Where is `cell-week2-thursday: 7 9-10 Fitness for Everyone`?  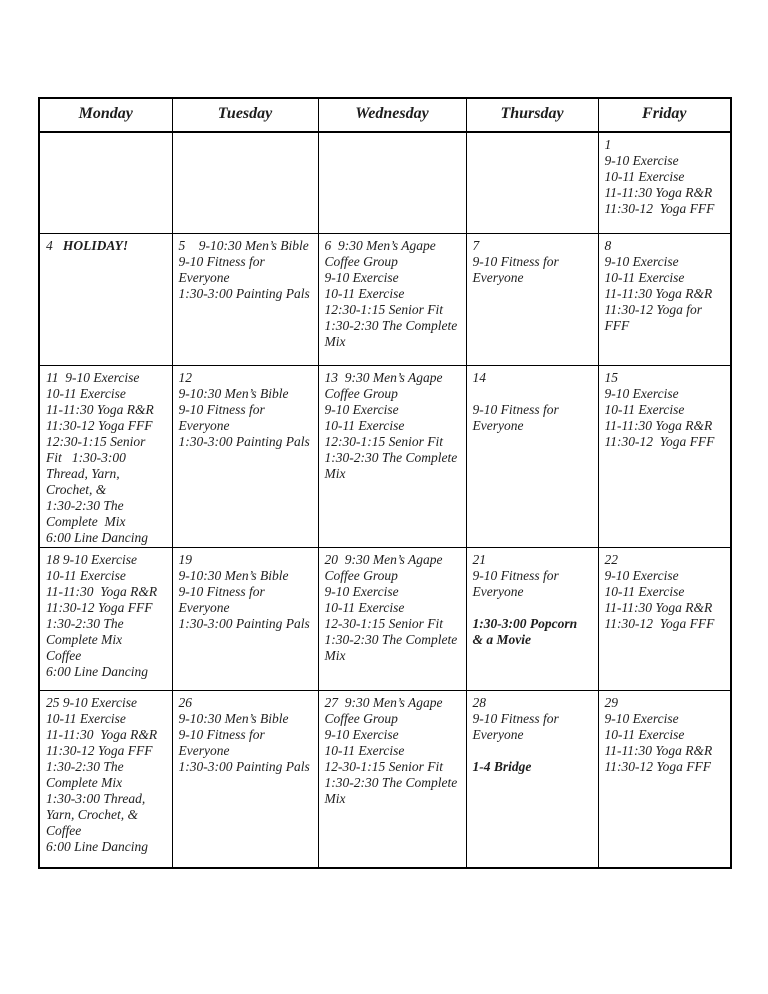
cell-week2-thursday: 7 9-10 Fitness for Everyone is located at coordinates (532, 299).